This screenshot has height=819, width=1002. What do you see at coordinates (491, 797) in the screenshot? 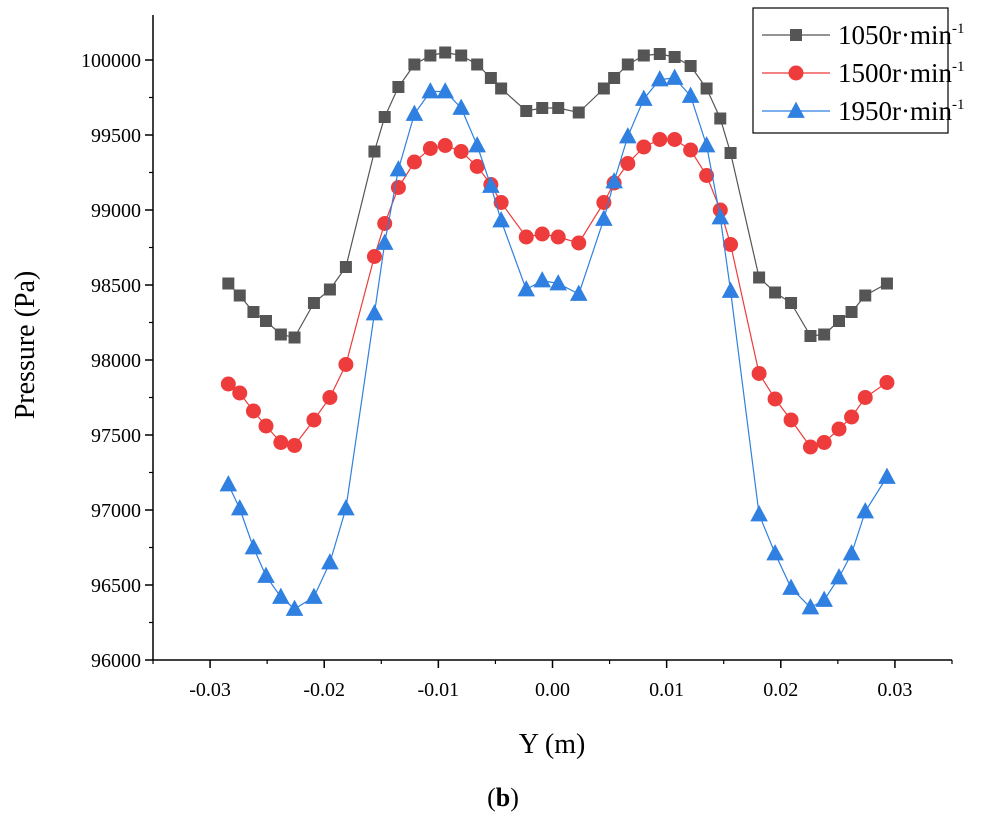
I see `caption-open: (` at bounding box center [491, 797].